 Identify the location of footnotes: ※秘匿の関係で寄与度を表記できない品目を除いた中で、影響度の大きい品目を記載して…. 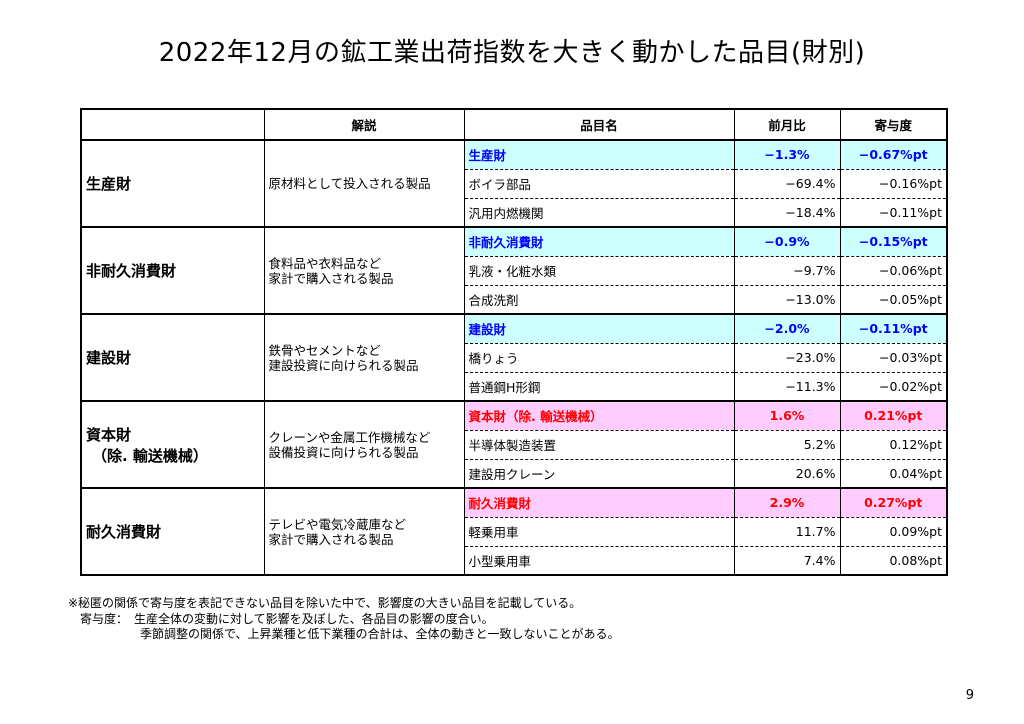
(344, 619).